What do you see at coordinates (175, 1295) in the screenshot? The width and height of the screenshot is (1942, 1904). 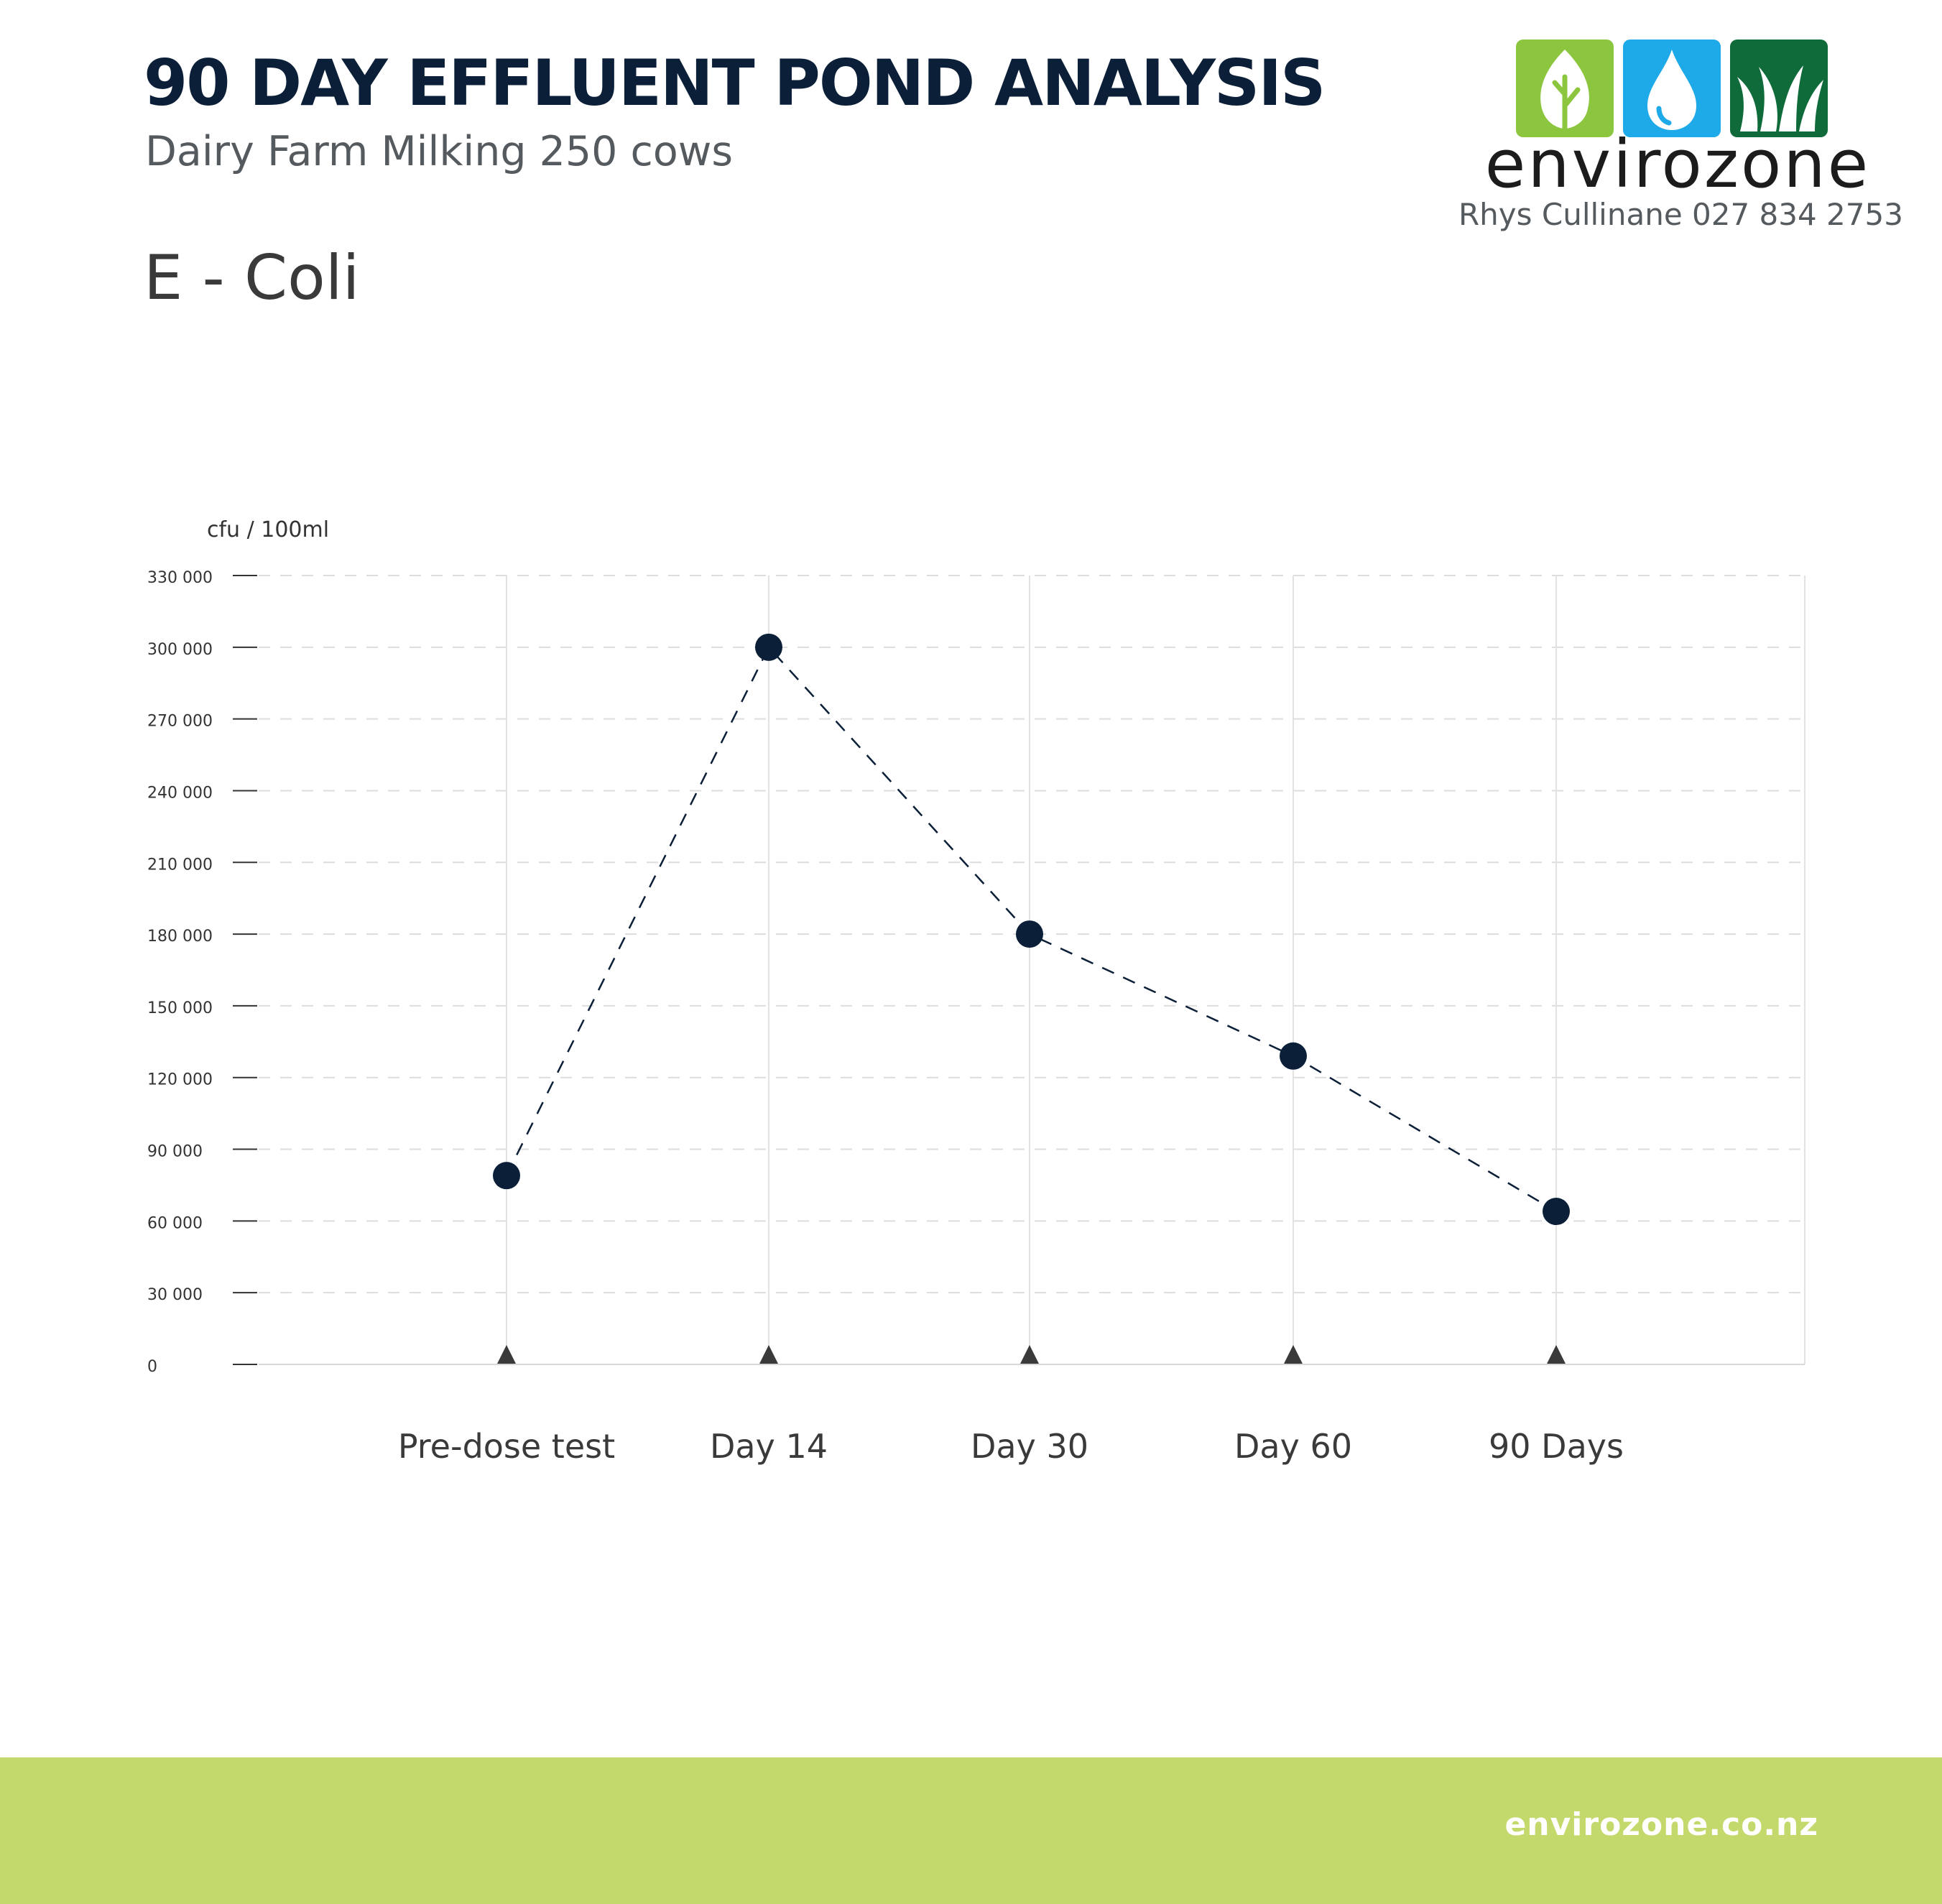 I see `y-tick-label: 30 000` at bounding box center [175, 1295].